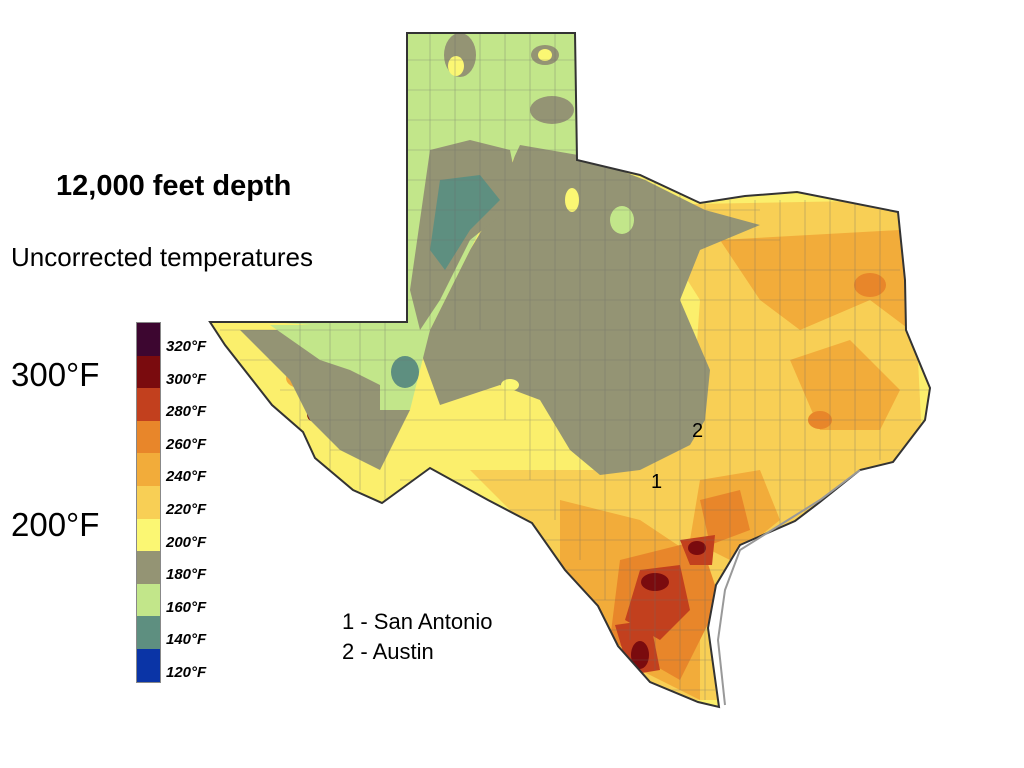 The height and width of the screenshot is (768, 1024). Describe the element at coordinates (417, 621) in the screenshot. I see `city-key-san-antonio: 1 - San Antonio` at that location.